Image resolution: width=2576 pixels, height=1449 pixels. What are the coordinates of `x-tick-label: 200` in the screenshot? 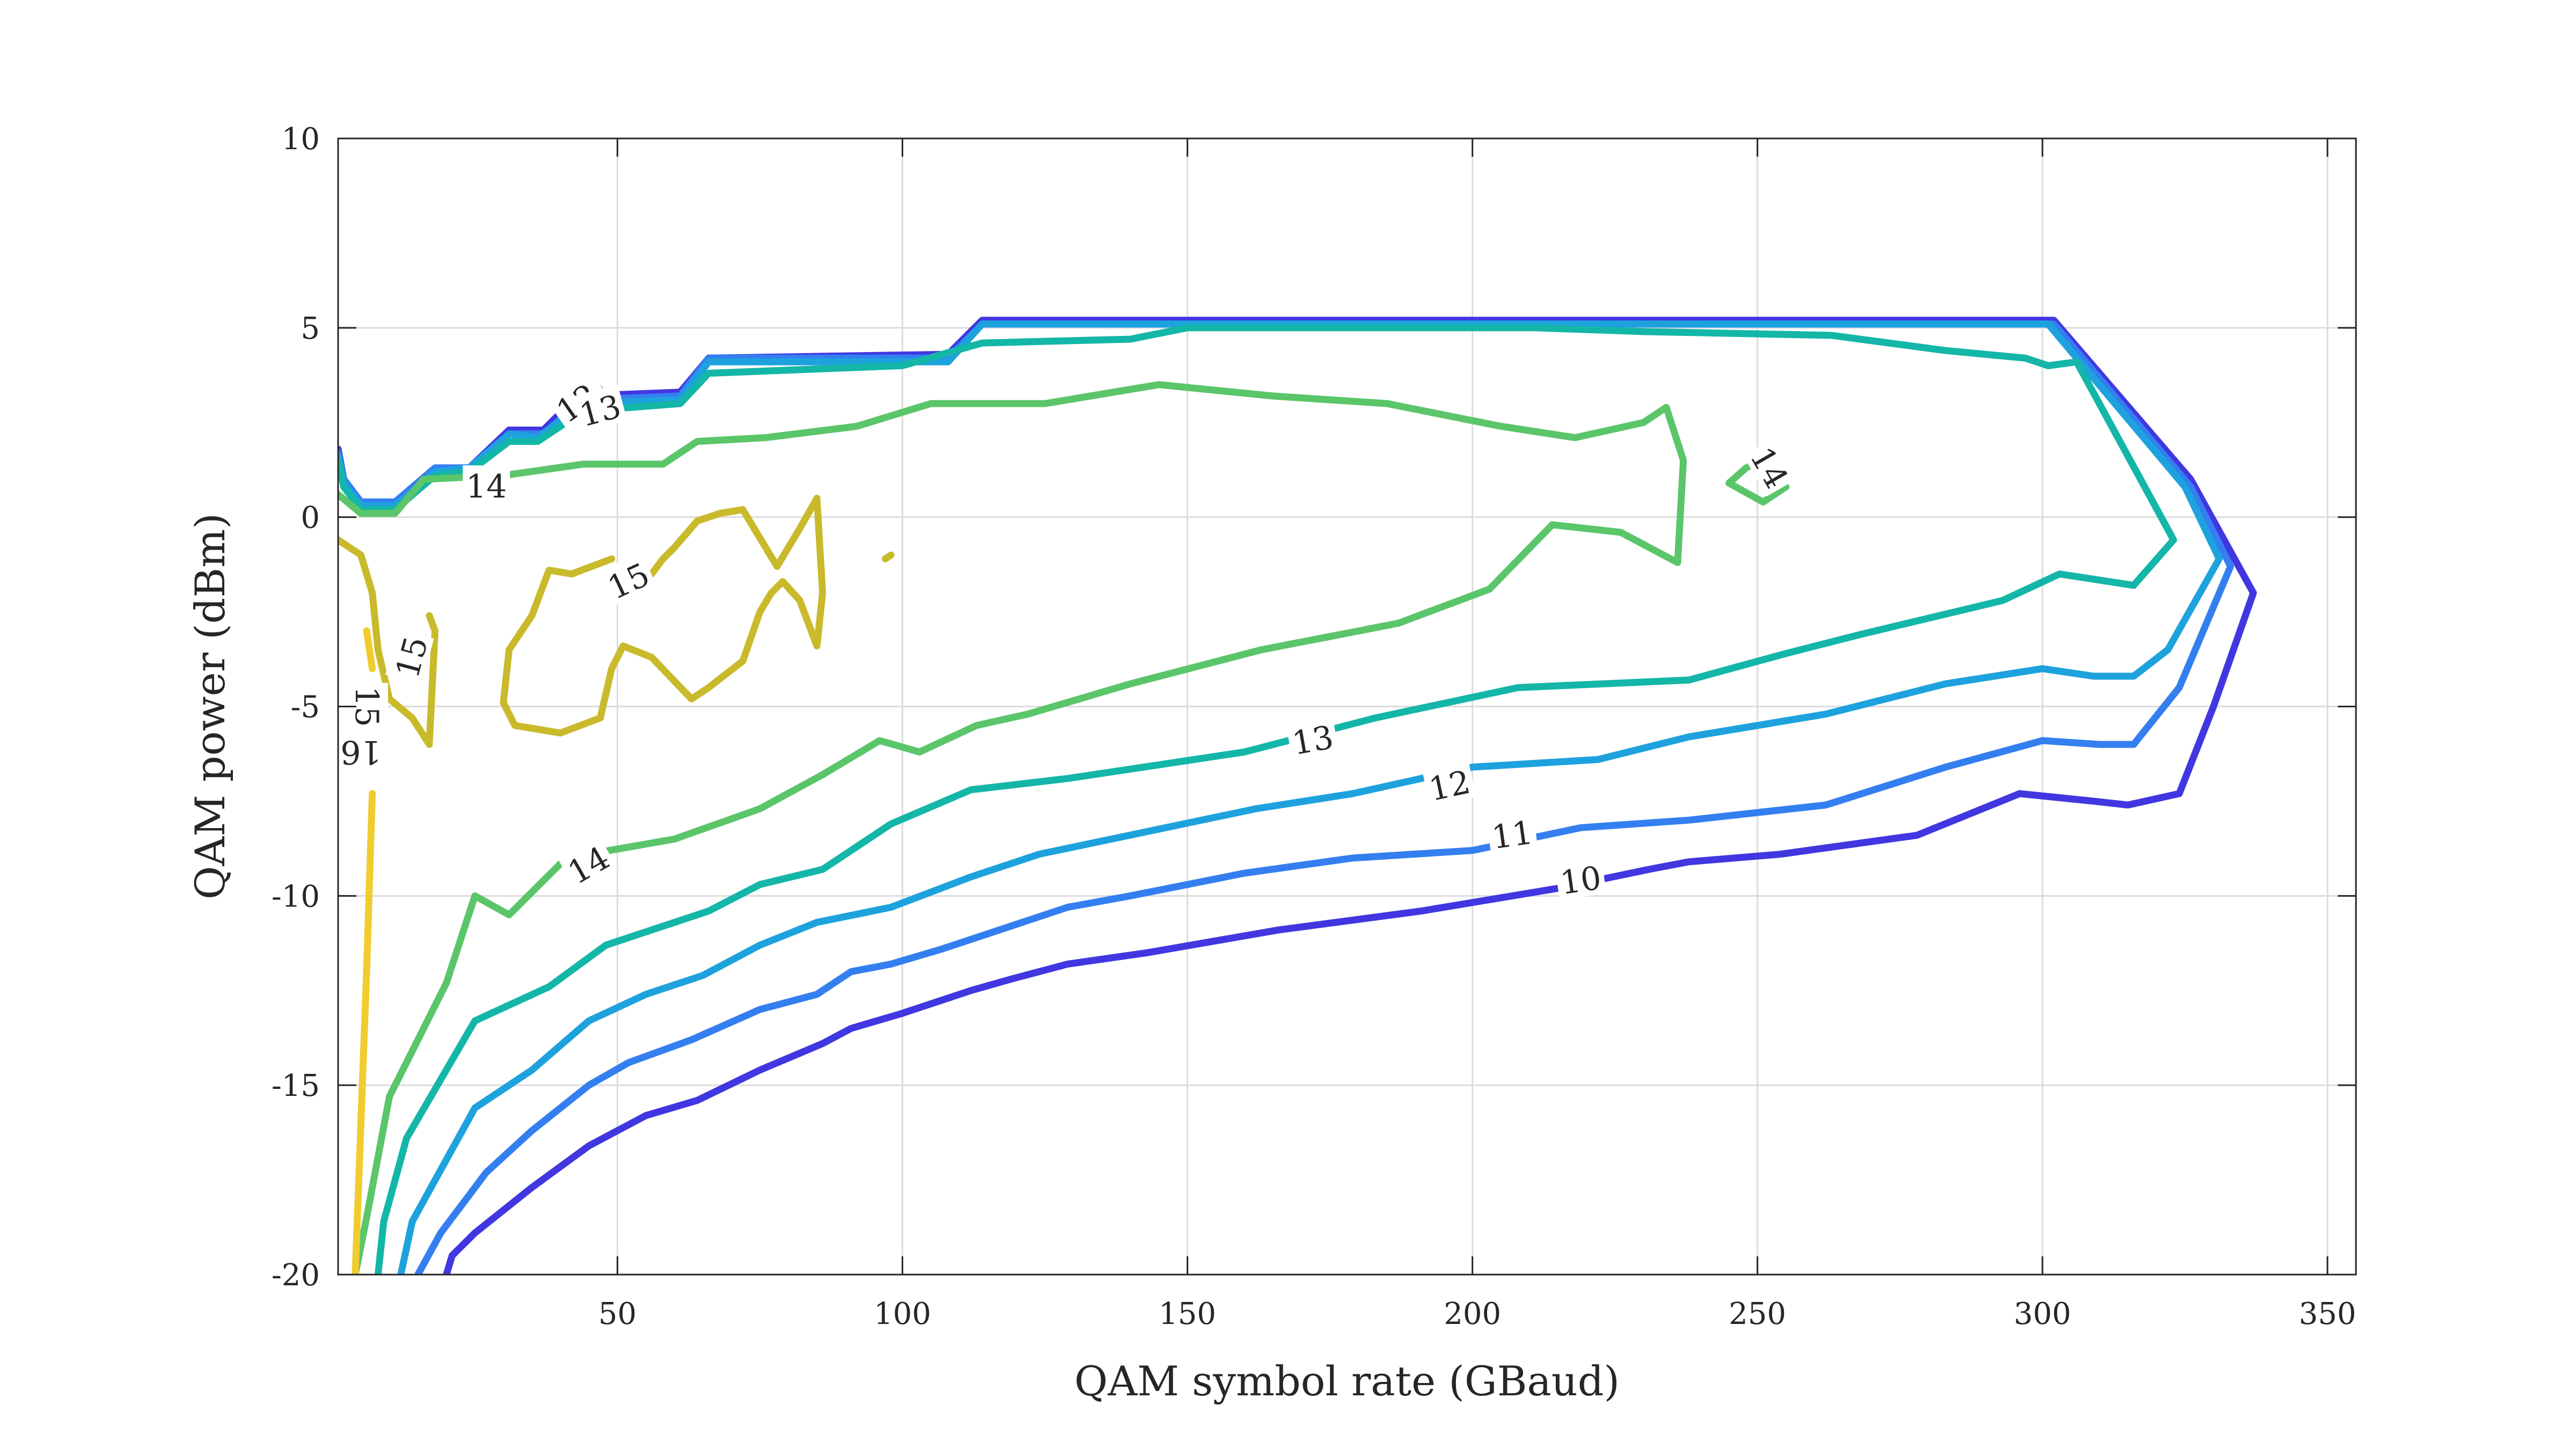 It's located at (1472, 1314).